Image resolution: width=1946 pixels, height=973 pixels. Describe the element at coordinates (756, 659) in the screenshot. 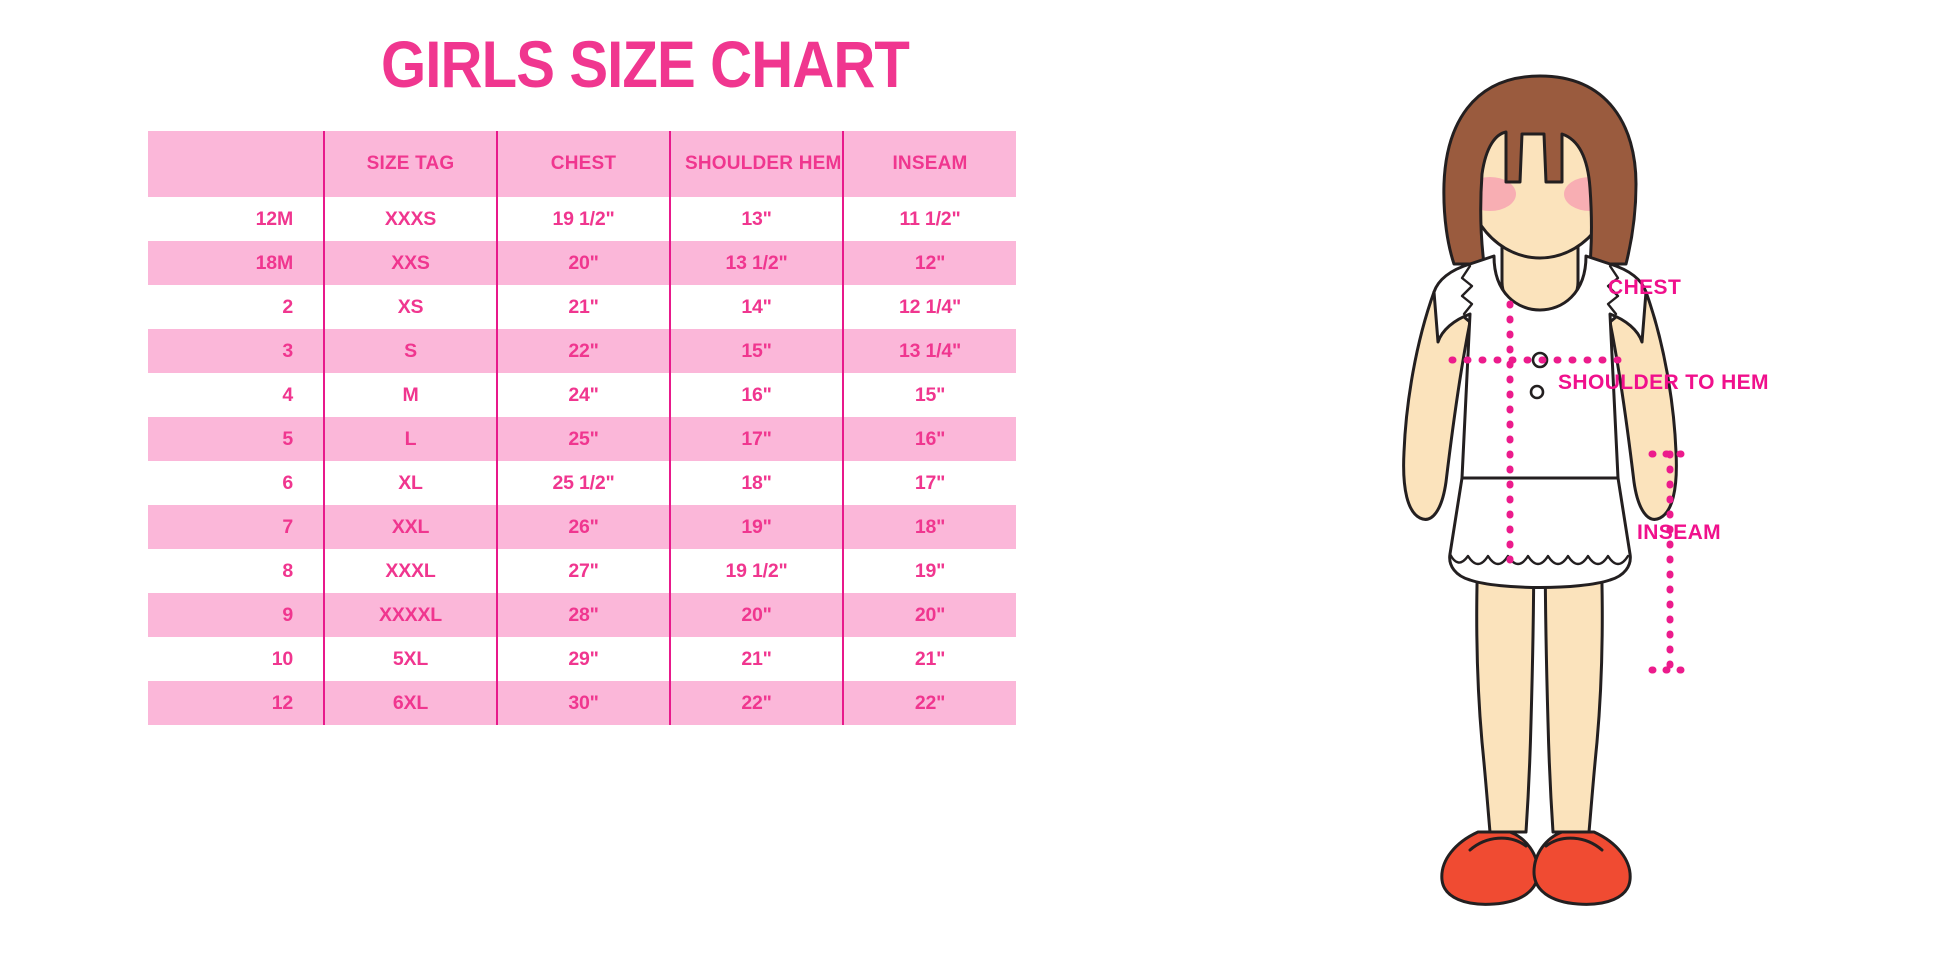

I see `cell-shoulder-hem: 21"` at that location.